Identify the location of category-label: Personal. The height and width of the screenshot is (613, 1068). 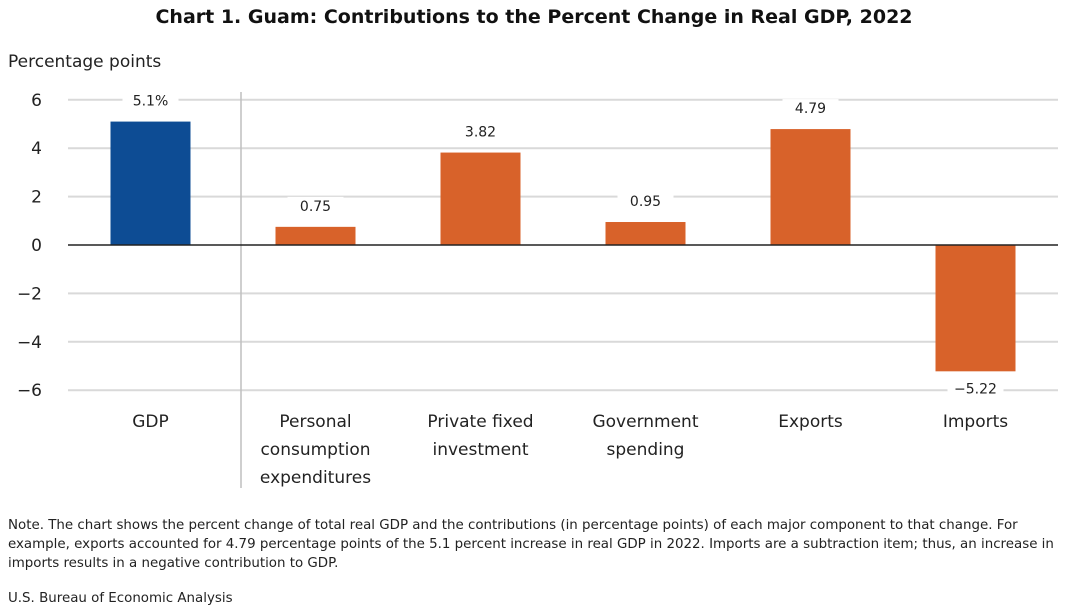
(315, 422).